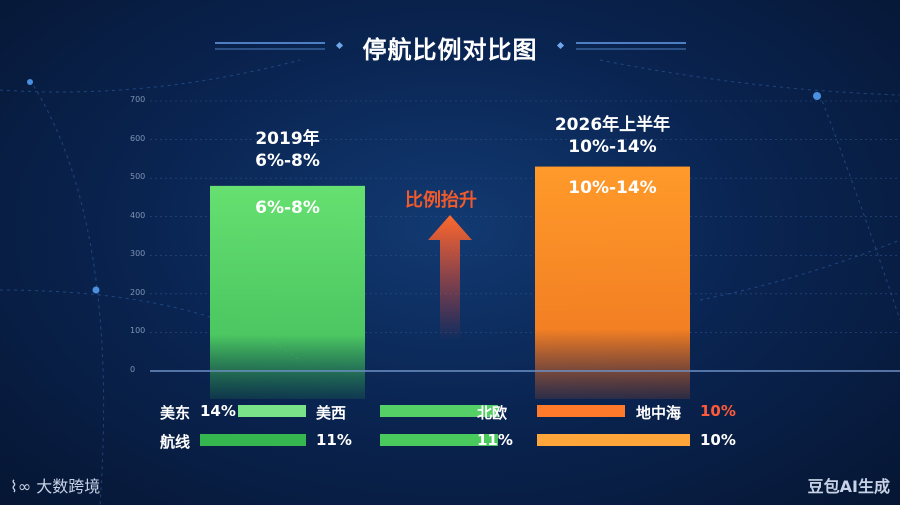  I want to click on chart-title: 停航比例对比图, so click(450, 50).